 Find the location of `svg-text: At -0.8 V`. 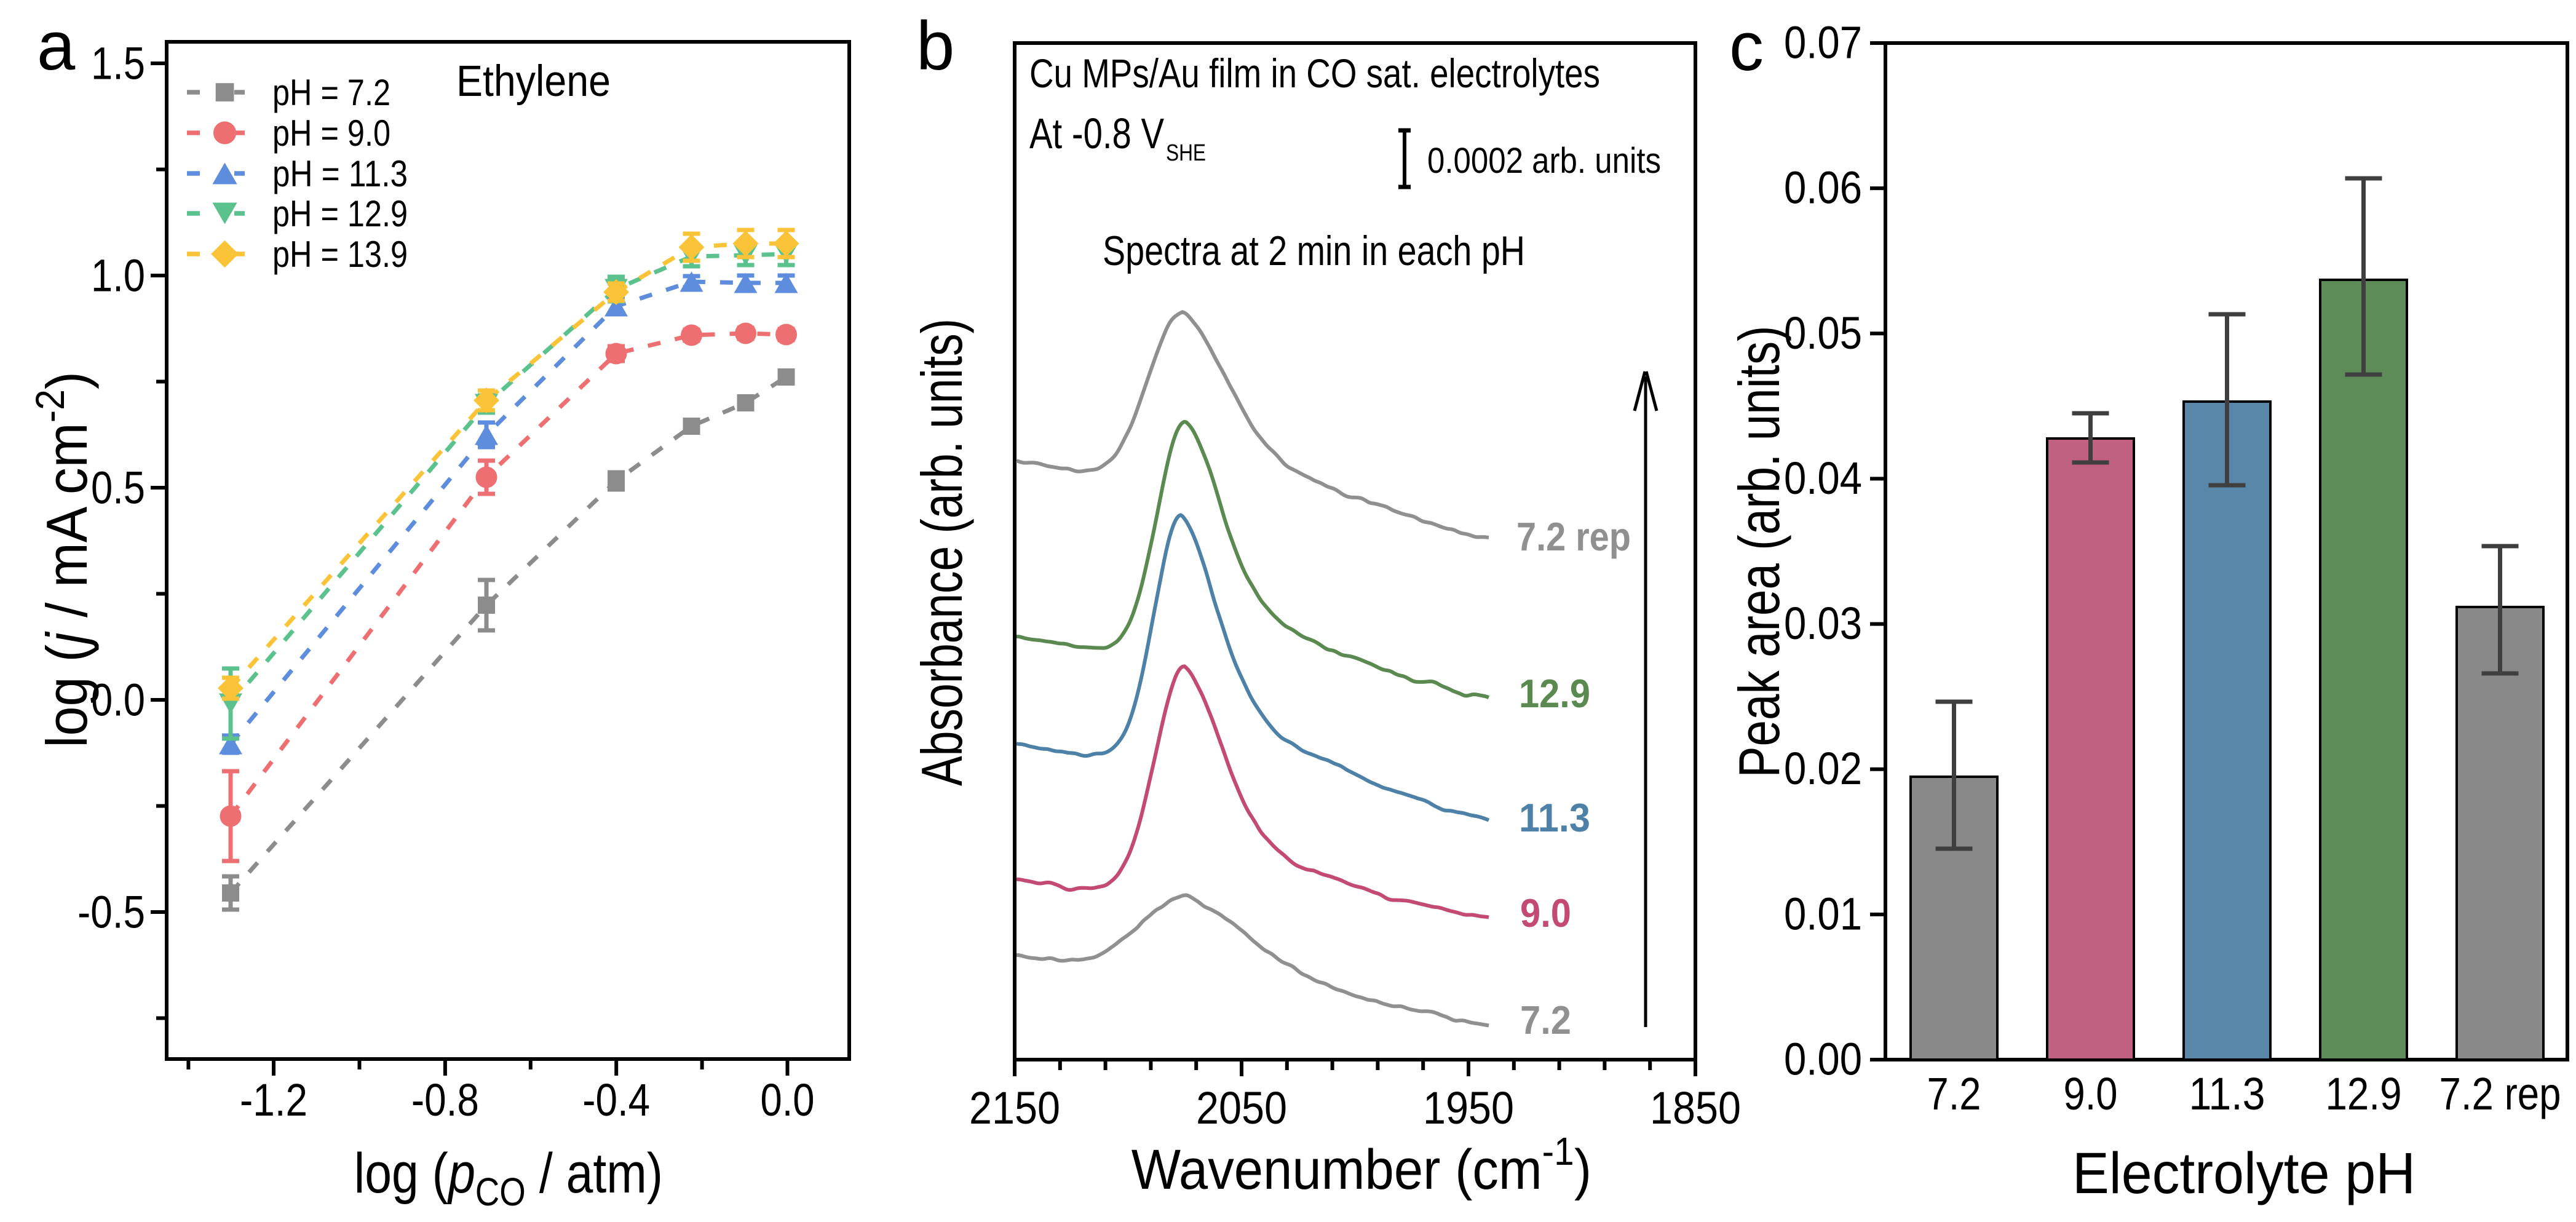

svg-text: At -0.8 V is located at coordinates (1096, 133).